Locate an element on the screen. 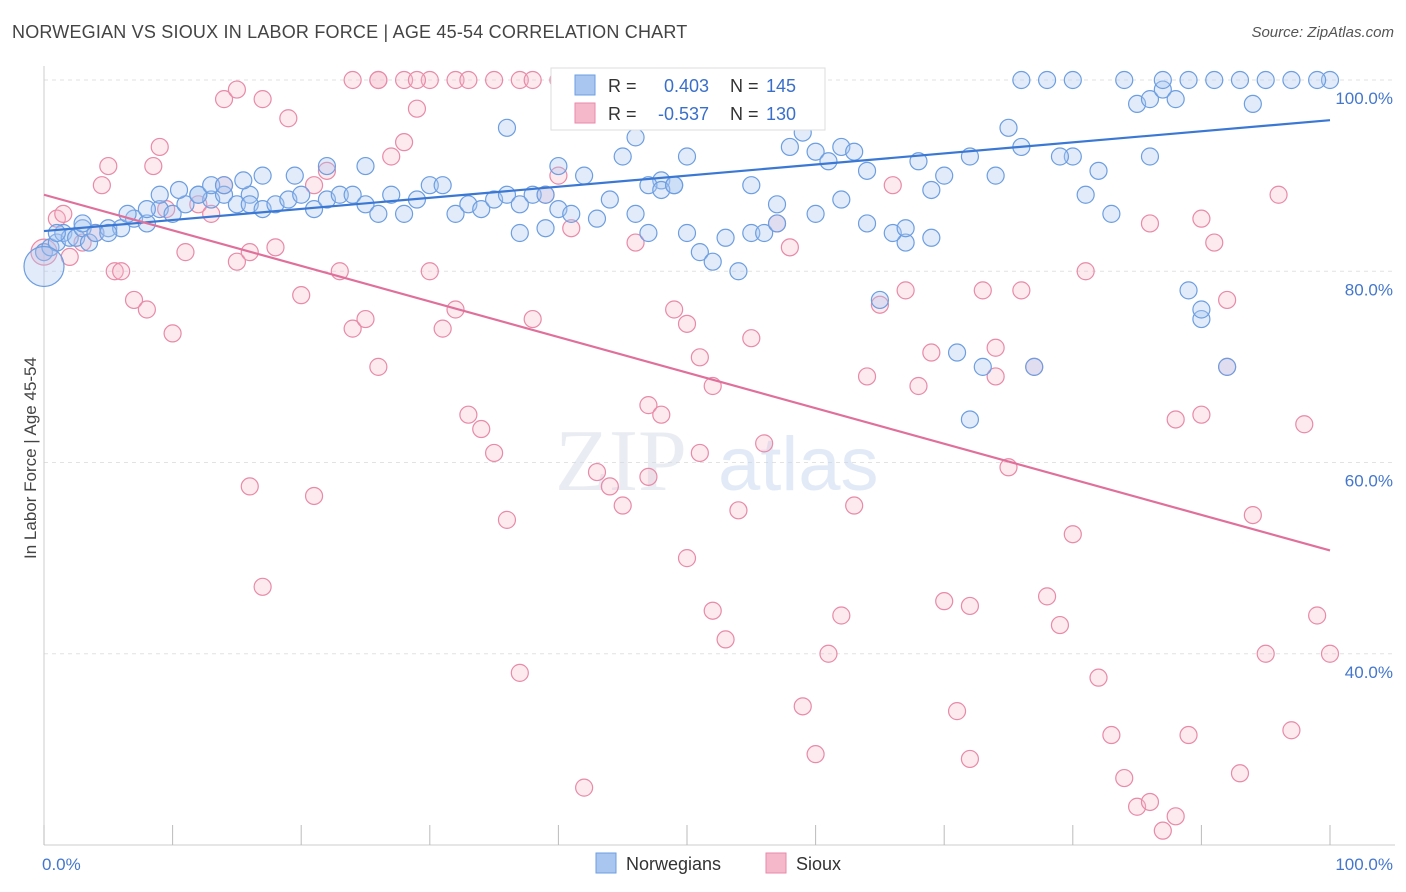 This screenshot has height=892, width=1406. norwegian-cluster-point is located at coordinates (44, 266).